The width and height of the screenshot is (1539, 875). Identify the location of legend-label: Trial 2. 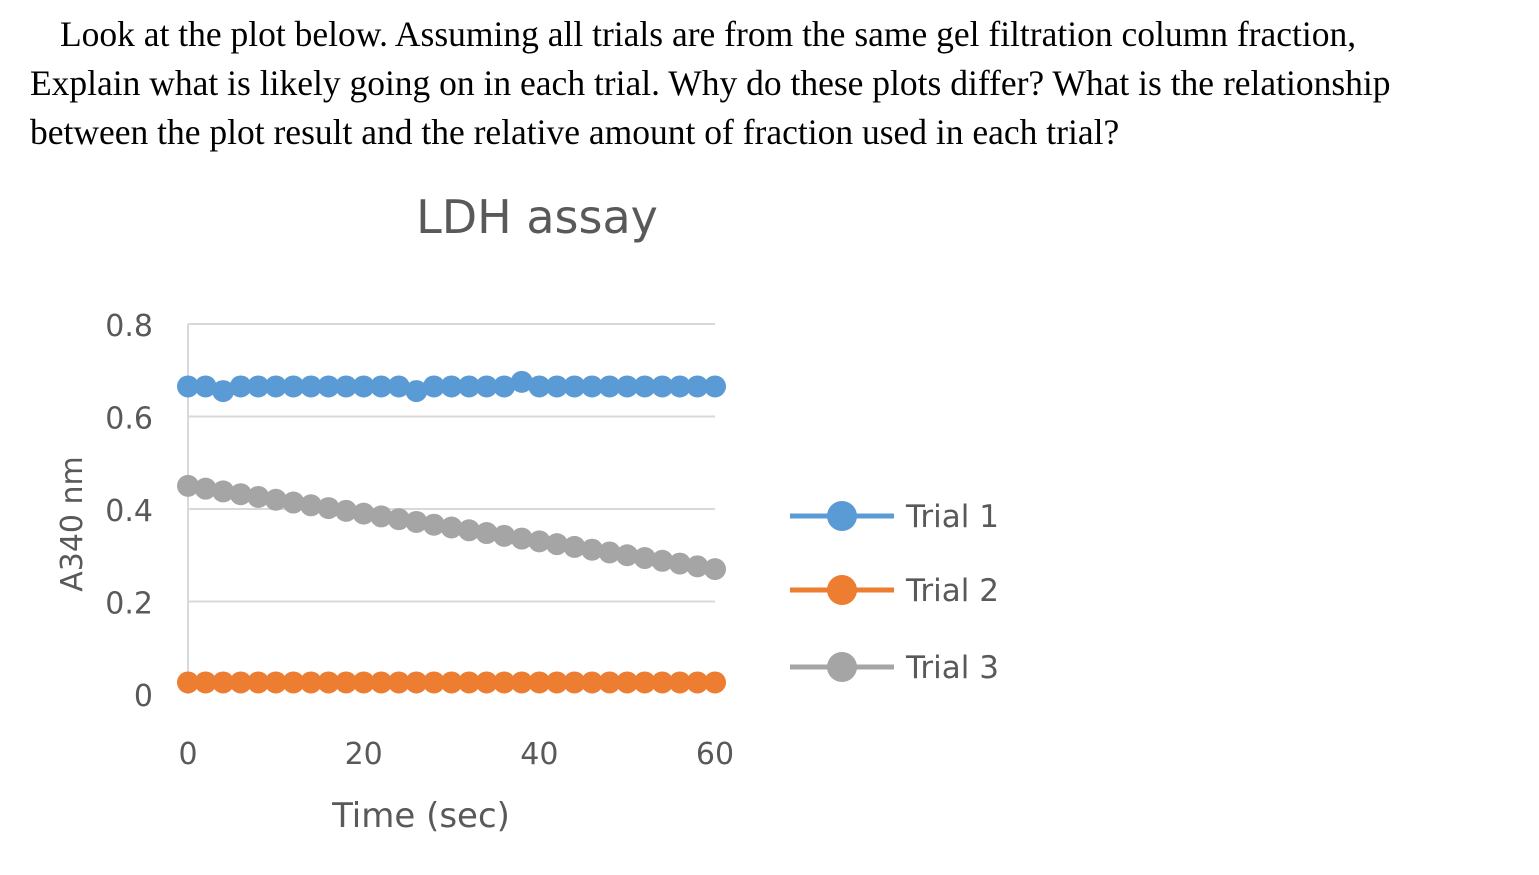
(952, 591).